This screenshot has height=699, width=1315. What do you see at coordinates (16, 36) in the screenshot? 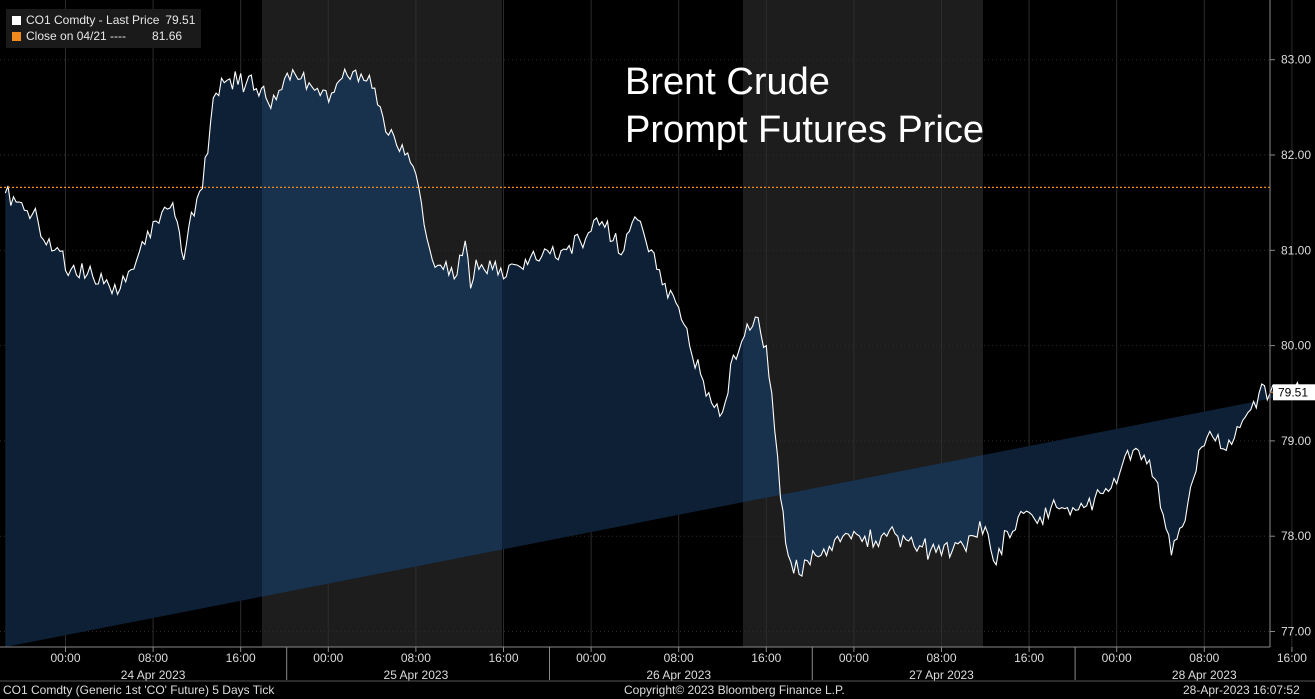
I see `orange-square-icon` at bounding box center [16, 36].